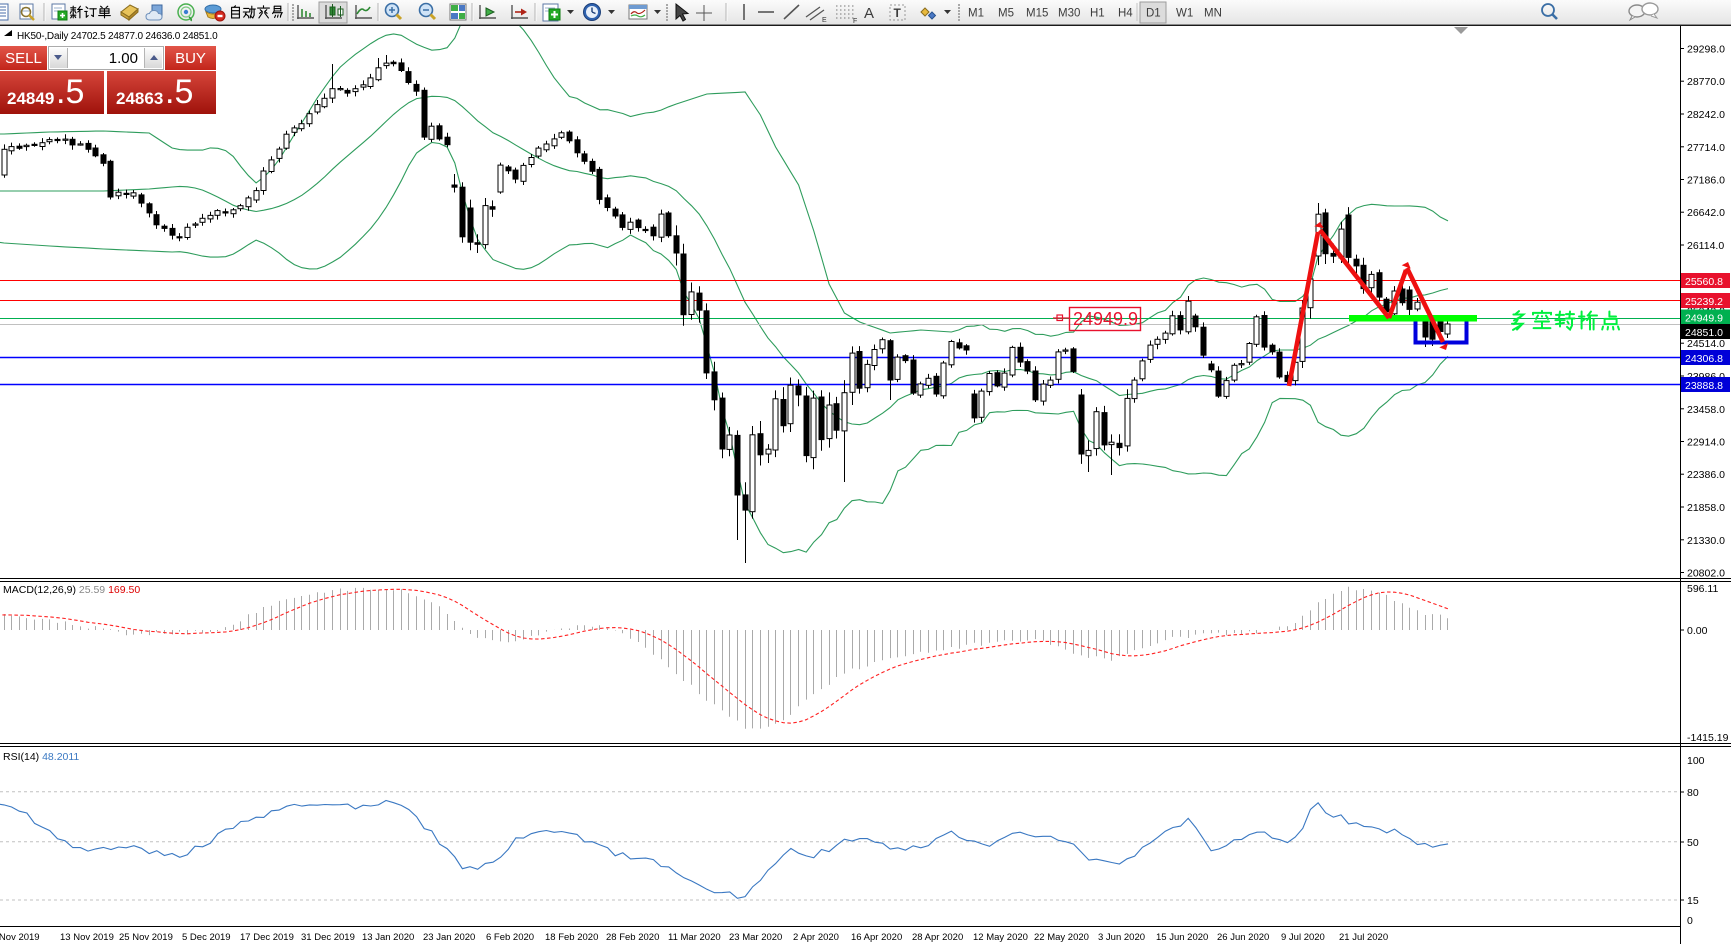  Describe the element at coordinates (41, 757) in the screenshot. I see `svg-text: RSI(14) 48.2011` at that location.